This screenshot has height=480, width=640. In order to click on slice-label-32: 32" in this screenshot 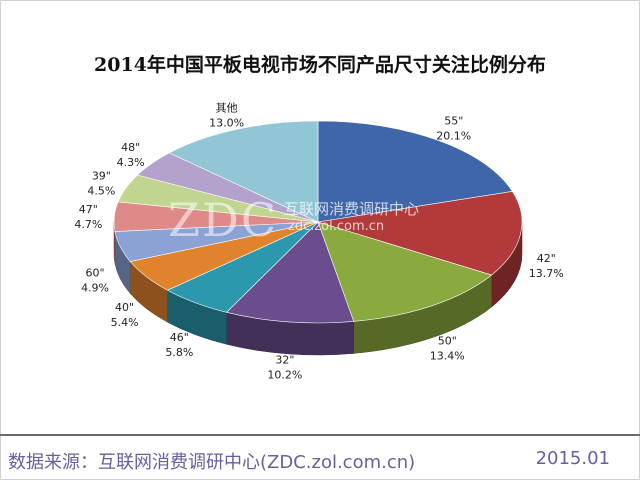, I will do `click(284, 360)`.